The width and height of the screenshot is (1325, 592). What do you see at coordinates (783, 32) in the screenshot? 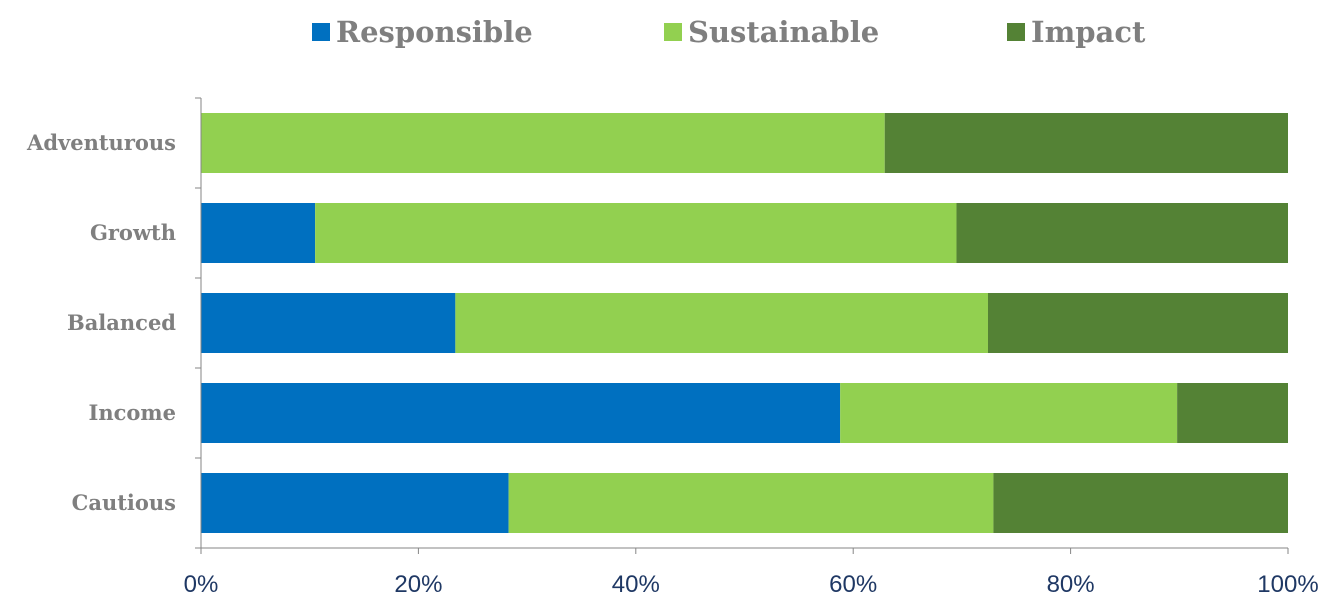
I see `legend-label-sustainable: Sustainable` at bounding box center [783, 32].